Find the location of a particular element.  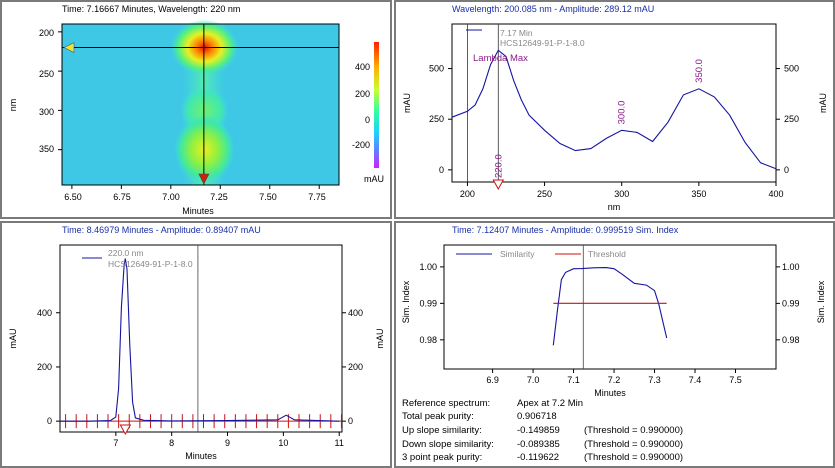

similarity-legend-label: Similarity is located at coordinates (517, 254).